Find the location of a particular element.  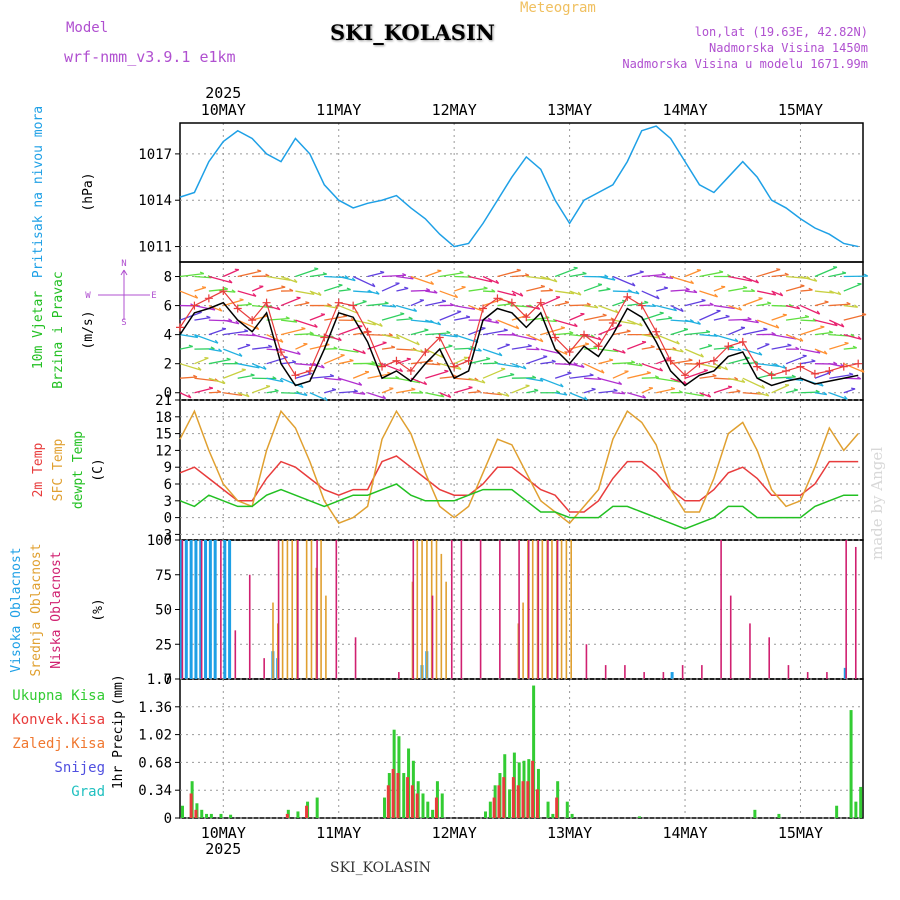

bottom-date-label: 10MAY is located at coordinates (223, 833).